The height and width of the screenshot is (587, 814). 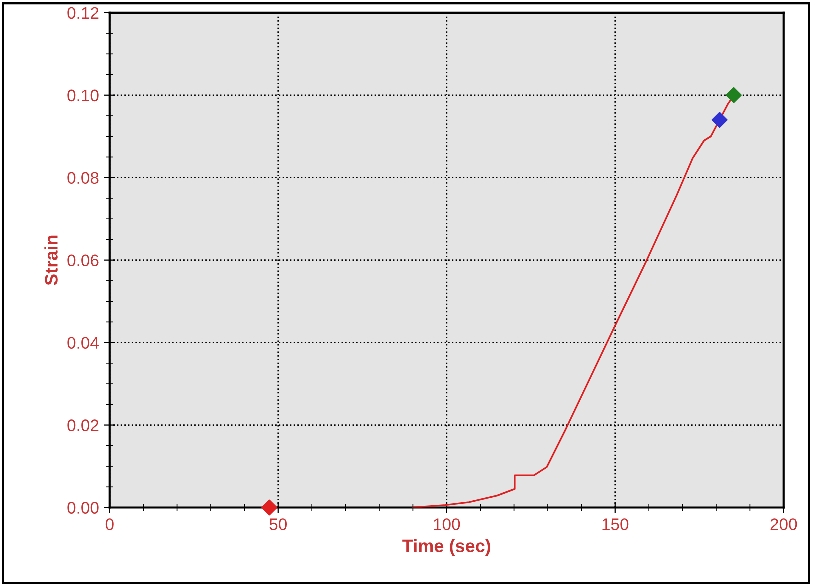 What do you see at coordinates (83, 13) in the screenshot?
I see `y-tick-label: 0.12` at bounding box center [83, 13].